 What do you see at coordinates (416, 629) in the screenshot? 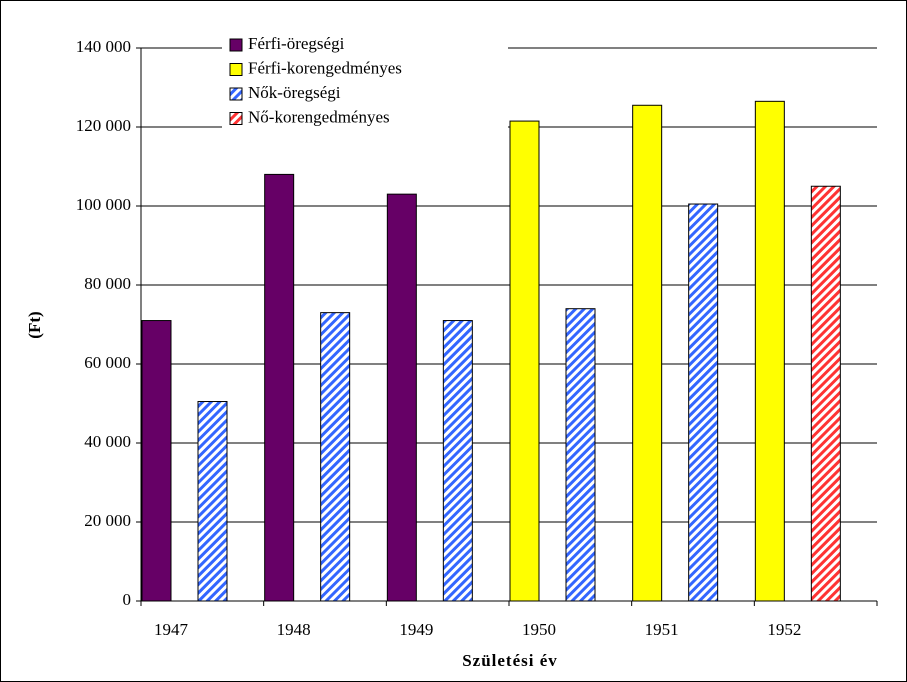
I see `x-tick-label: 1949` at bounding box center [416, 629].